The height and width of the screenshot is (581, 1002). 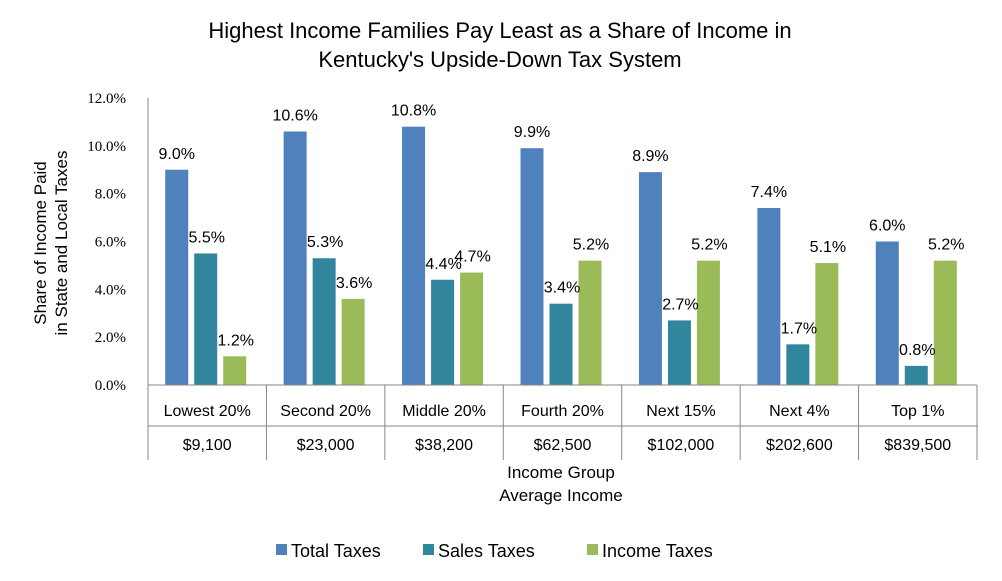 What do you see at coordinates (207, 445) in the screenshot?
I see `average-income-label: $9,100` at bounding box center [207, 445].